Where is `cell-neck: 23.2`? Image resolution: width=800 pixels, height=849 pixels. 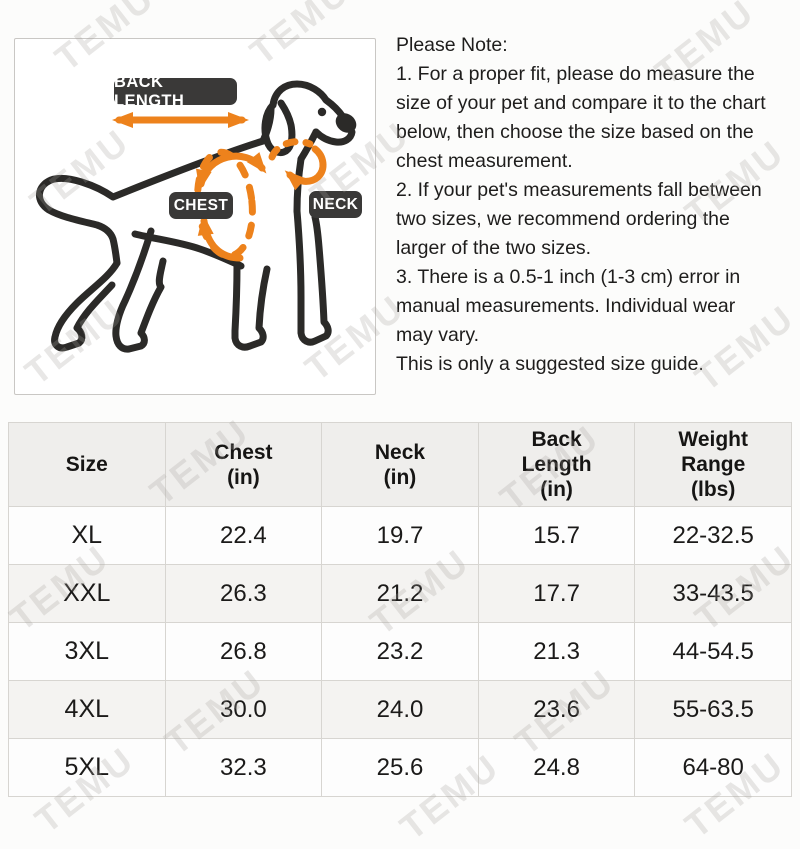 cell-neck: 23.2 is located at coordinates (400, 651).